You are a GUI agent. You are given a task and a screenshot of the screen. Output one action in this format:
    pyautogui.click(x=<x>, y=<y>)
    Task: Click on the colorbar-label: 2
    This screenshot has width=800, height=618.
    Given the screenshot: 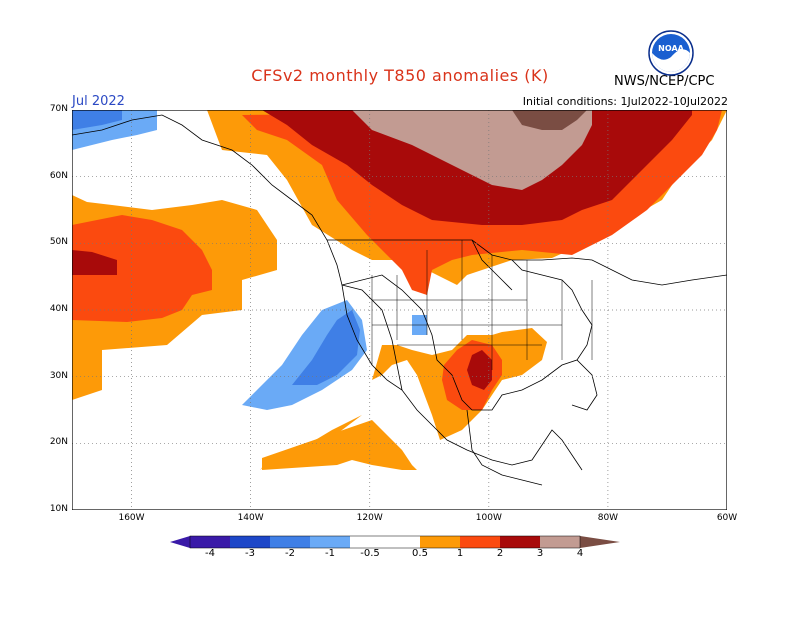 What is the action you would take?
    pyautogui.click(x=500, y=553)
    